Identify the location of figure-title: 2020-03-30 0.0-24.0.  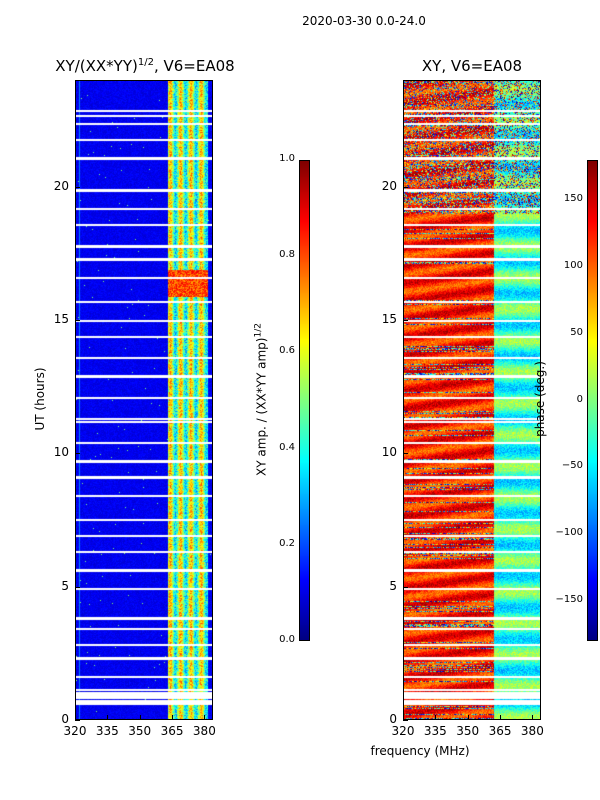
(364, 21).